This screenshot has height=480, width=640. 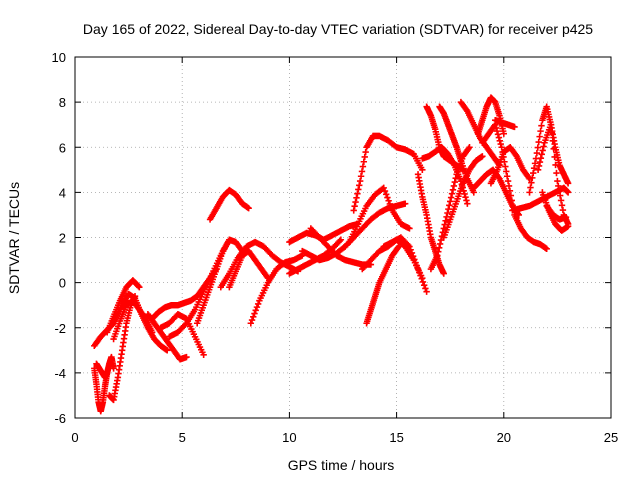 I want to click on y-tick-label: 0, so click(x=62, y=283).